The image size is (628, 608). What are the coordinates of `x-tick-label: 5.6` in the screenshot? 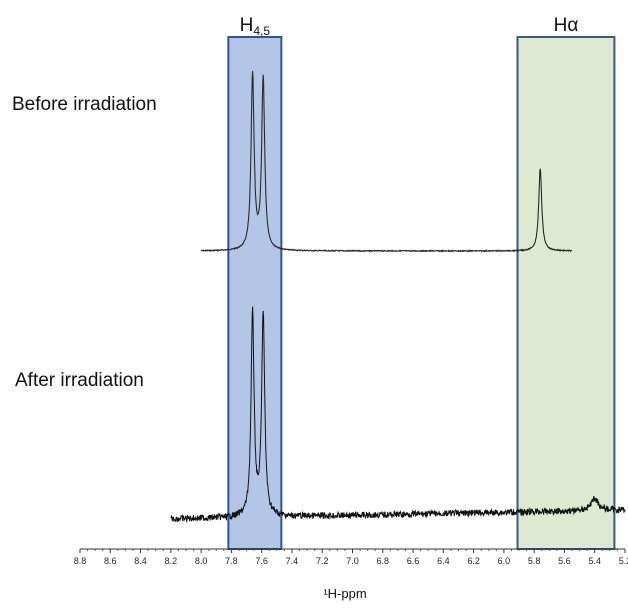 It's located at (564, 561).